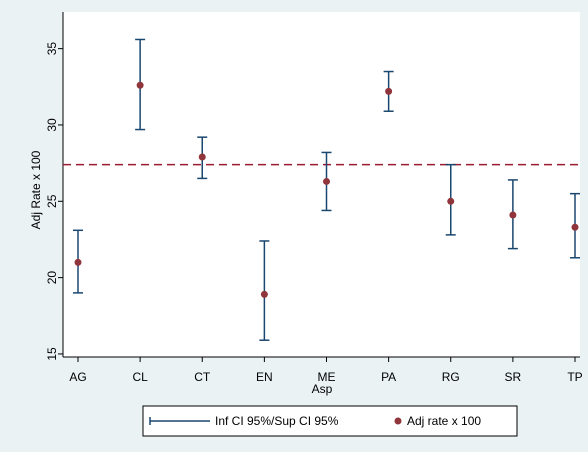 This screenshot has height=452, width=588. What do you see at coordinates (513, 377) in the screenshot?
I see `x-tick-label-sr: SR` at bounding box center [513, 377].